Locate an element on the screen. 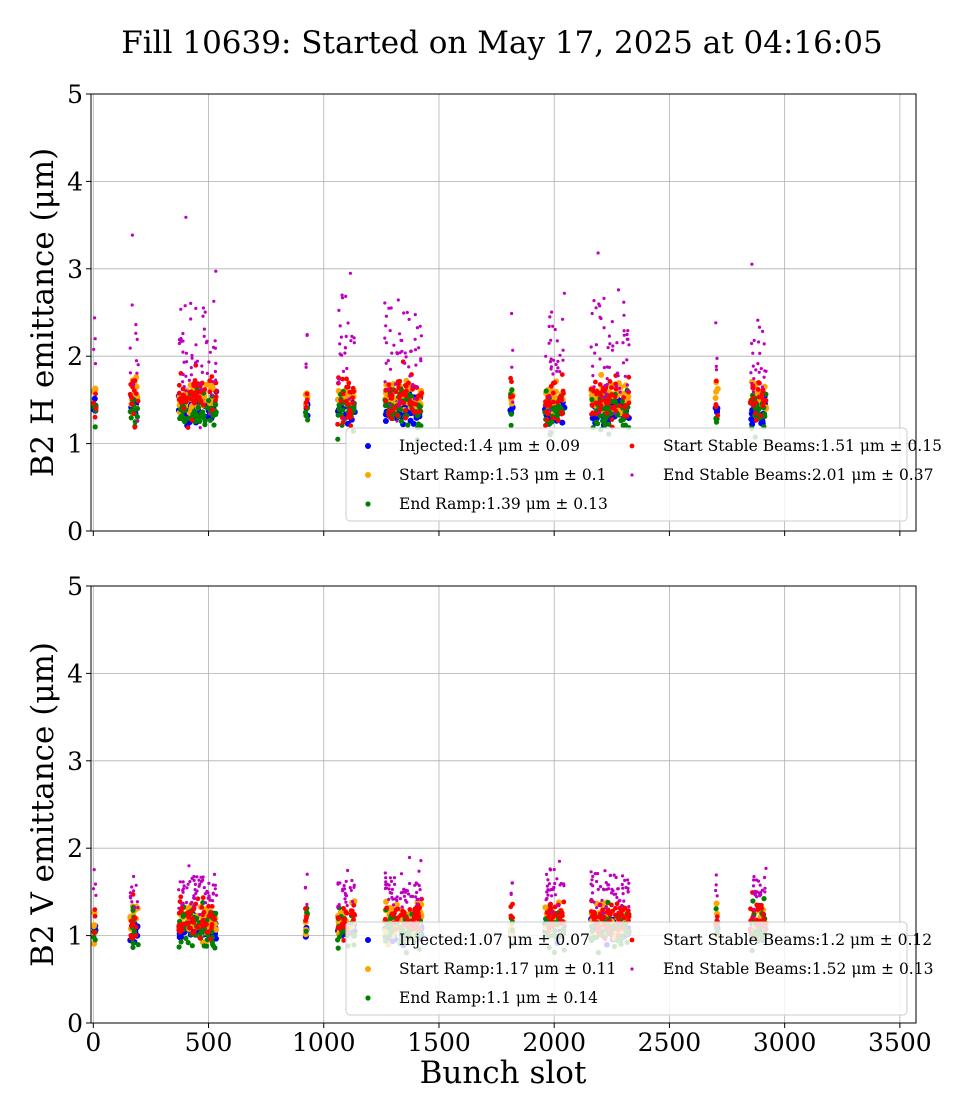  y-axis-label: B2 V emittance (μm) is located at coordinates (43, 804).